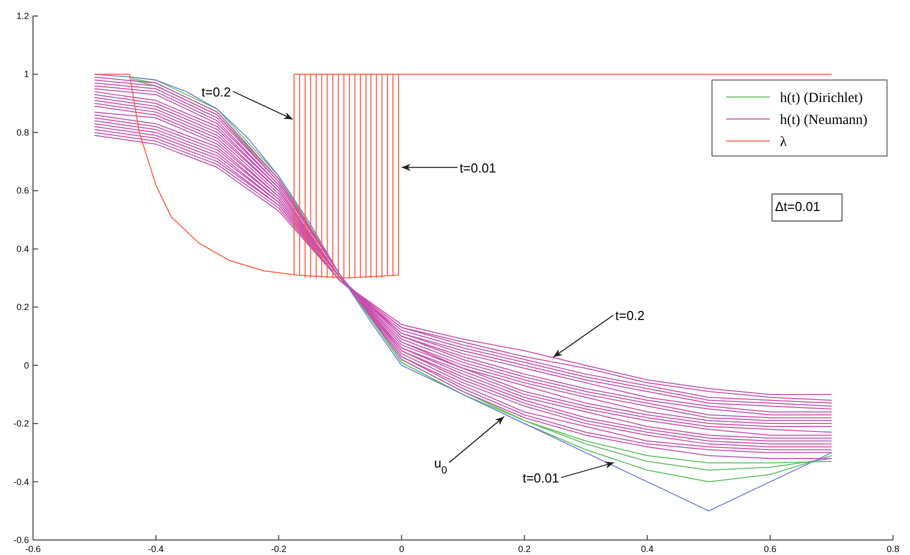 Image resolution: width=910 pixels, height=555 pixels. I want to click on x-tick-label: -0.2, so click(278, 549).